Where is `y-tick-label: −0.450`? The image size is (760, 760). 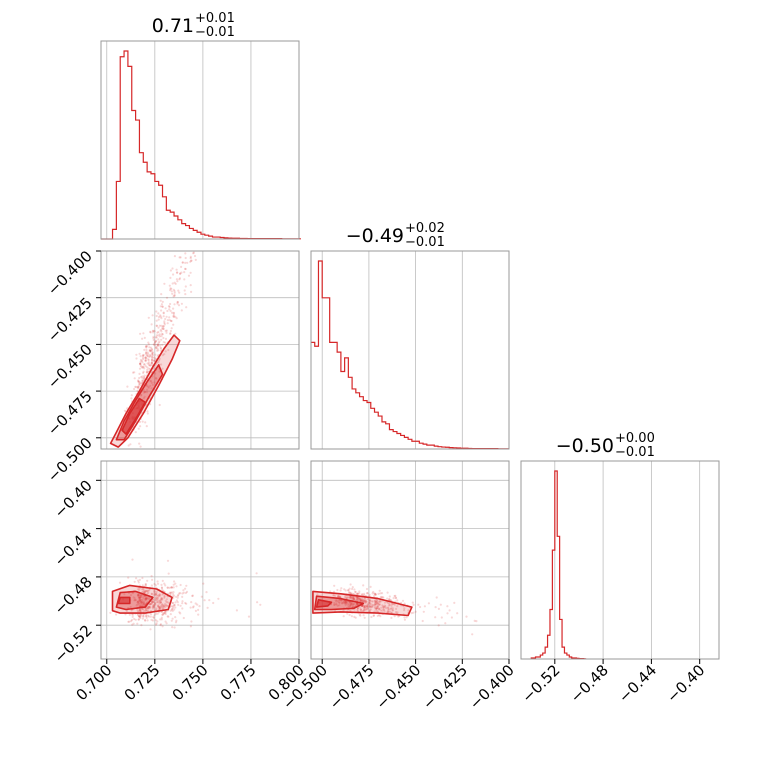 y-tick-label: −0.450 is located at coordinates (70, 366).